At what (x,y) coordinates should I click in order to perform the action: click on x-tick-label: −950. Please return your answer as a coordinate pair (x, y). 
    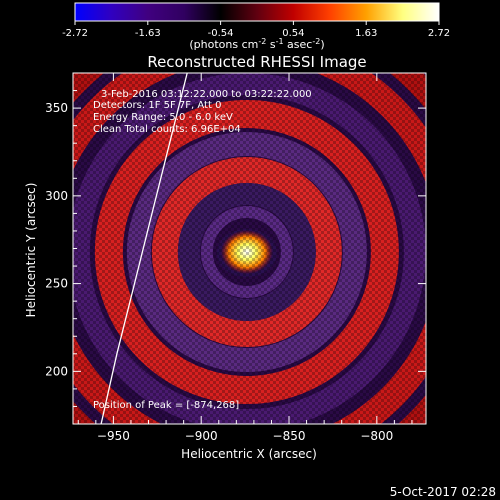
    Looking at the image, I should click on (113, 436).